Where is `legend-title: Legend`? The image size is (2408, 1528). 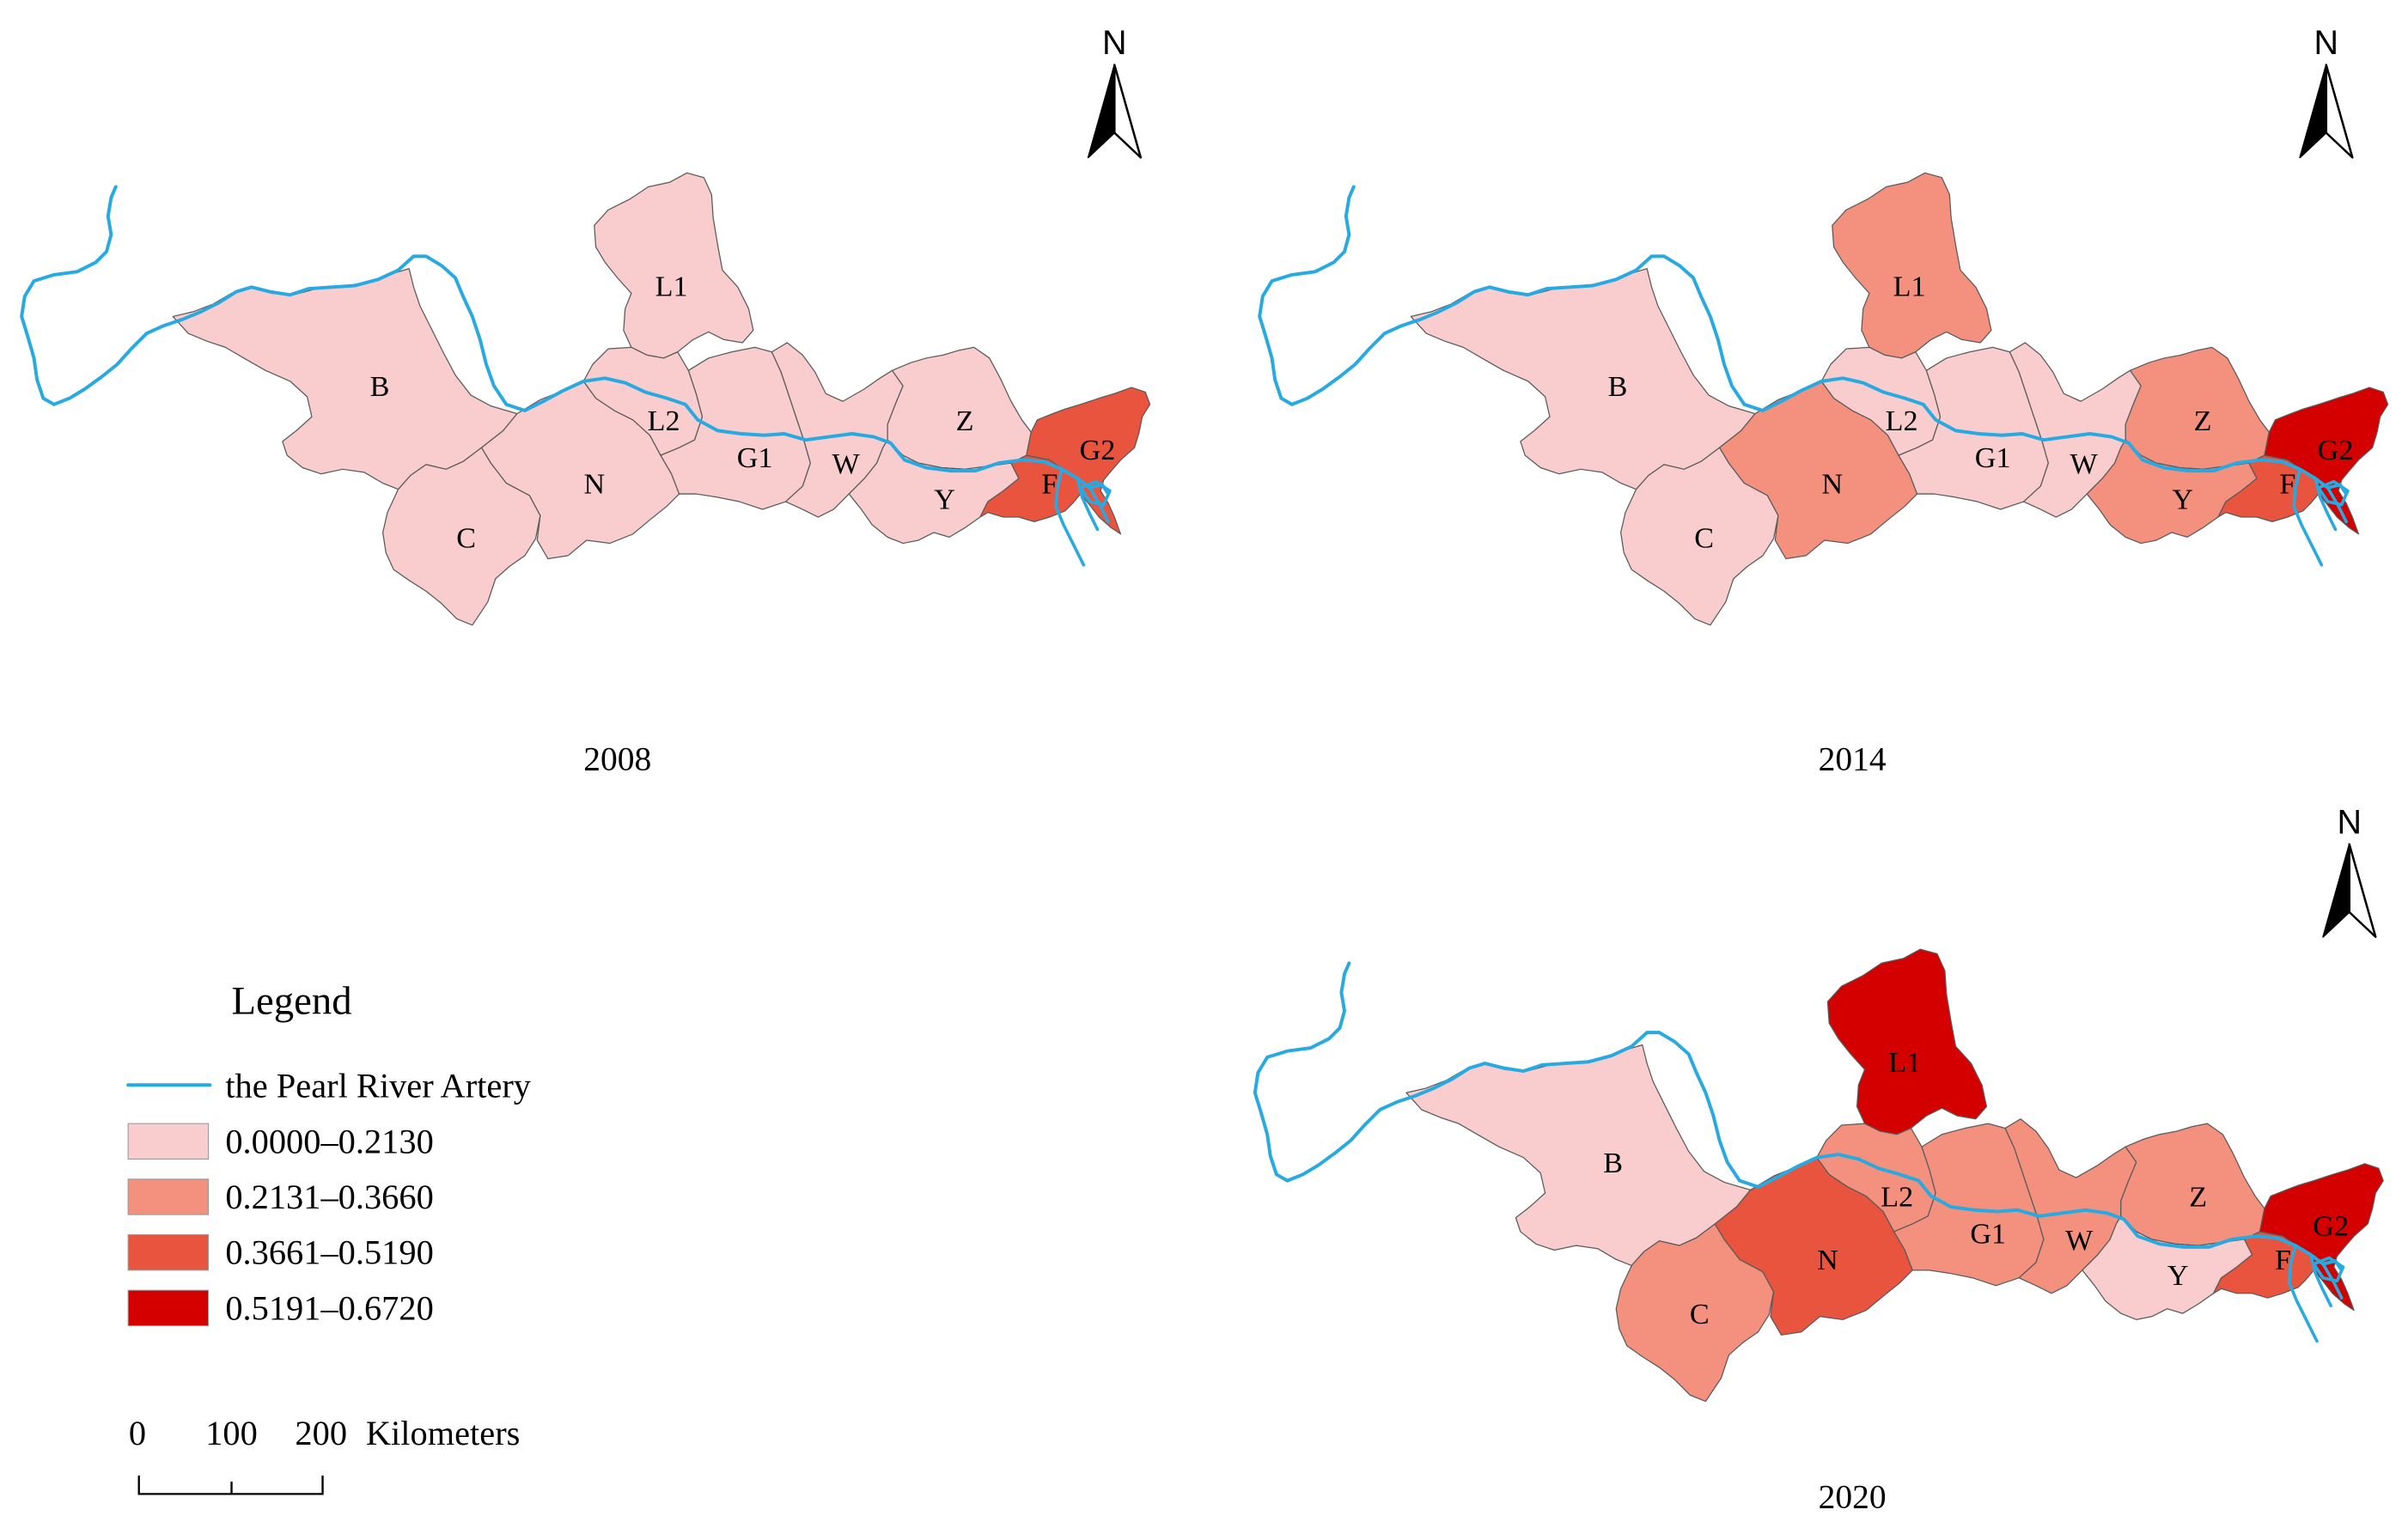
legend-title: Legend is located at coordinates (292, 1001).